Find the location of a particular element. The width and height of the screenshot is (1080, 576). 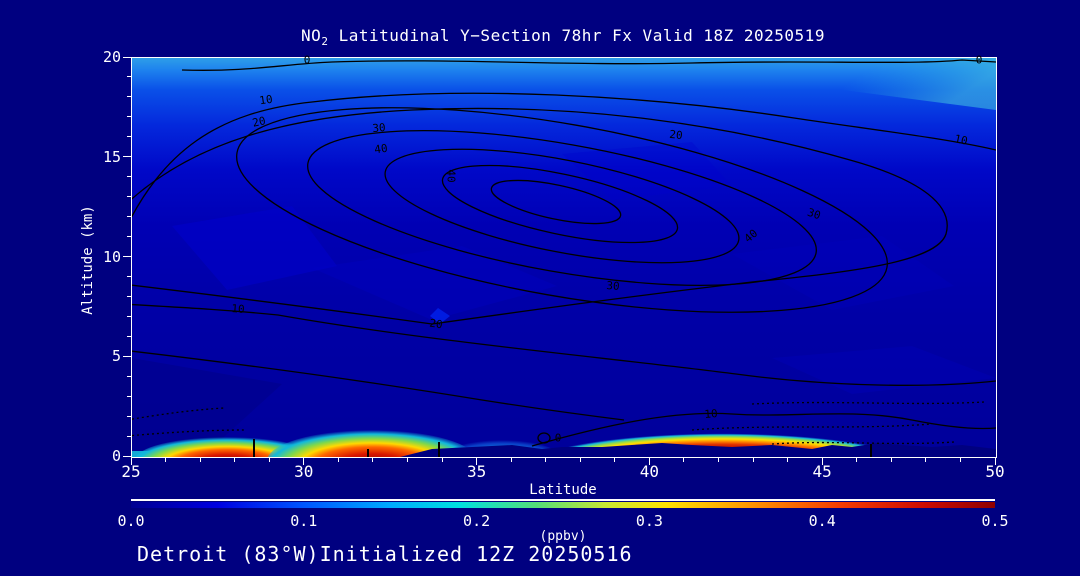

colorbar-unit-label: (ppbv) is located at coordinates (563, 536).